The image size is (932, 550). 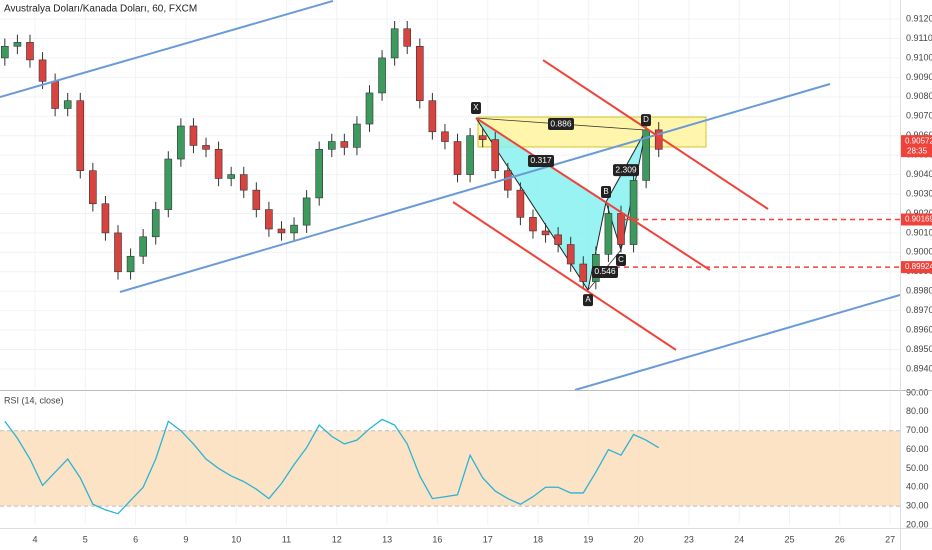 I want to click on x-tick-label: 6, so click(x=135, y=539).